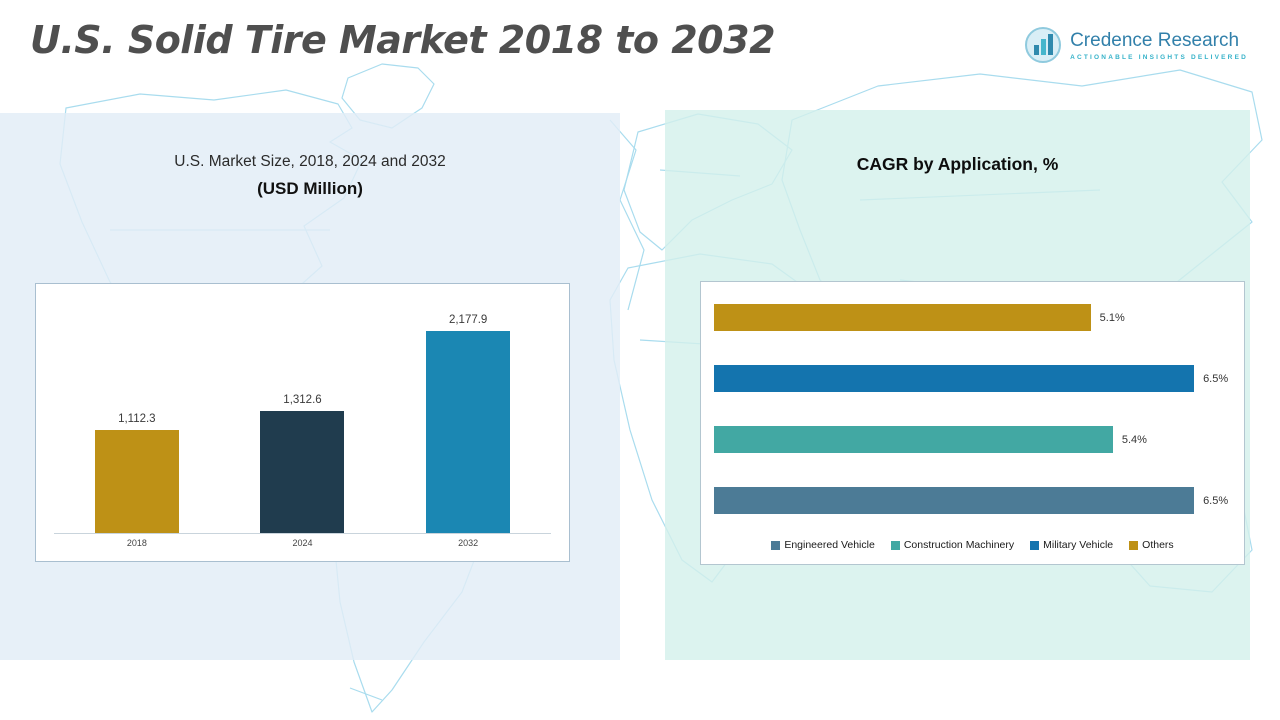 This screenshot has width=1280, height=720. Describe the element at coordinates (954, 378) in the screenshot. I see `hbar-military-vehicle` at that location.